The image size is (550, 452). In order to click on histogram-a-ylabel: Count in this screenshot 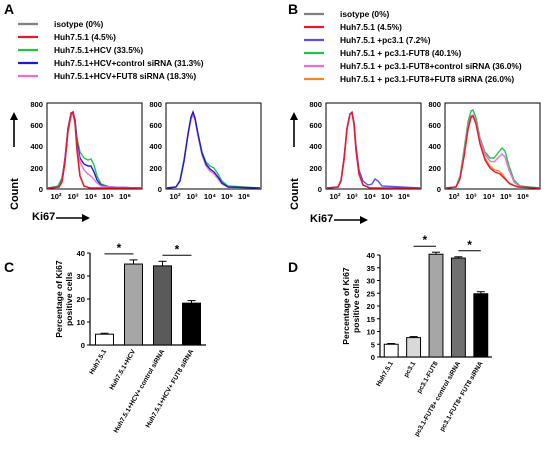, I will do `click(15, 194)`.